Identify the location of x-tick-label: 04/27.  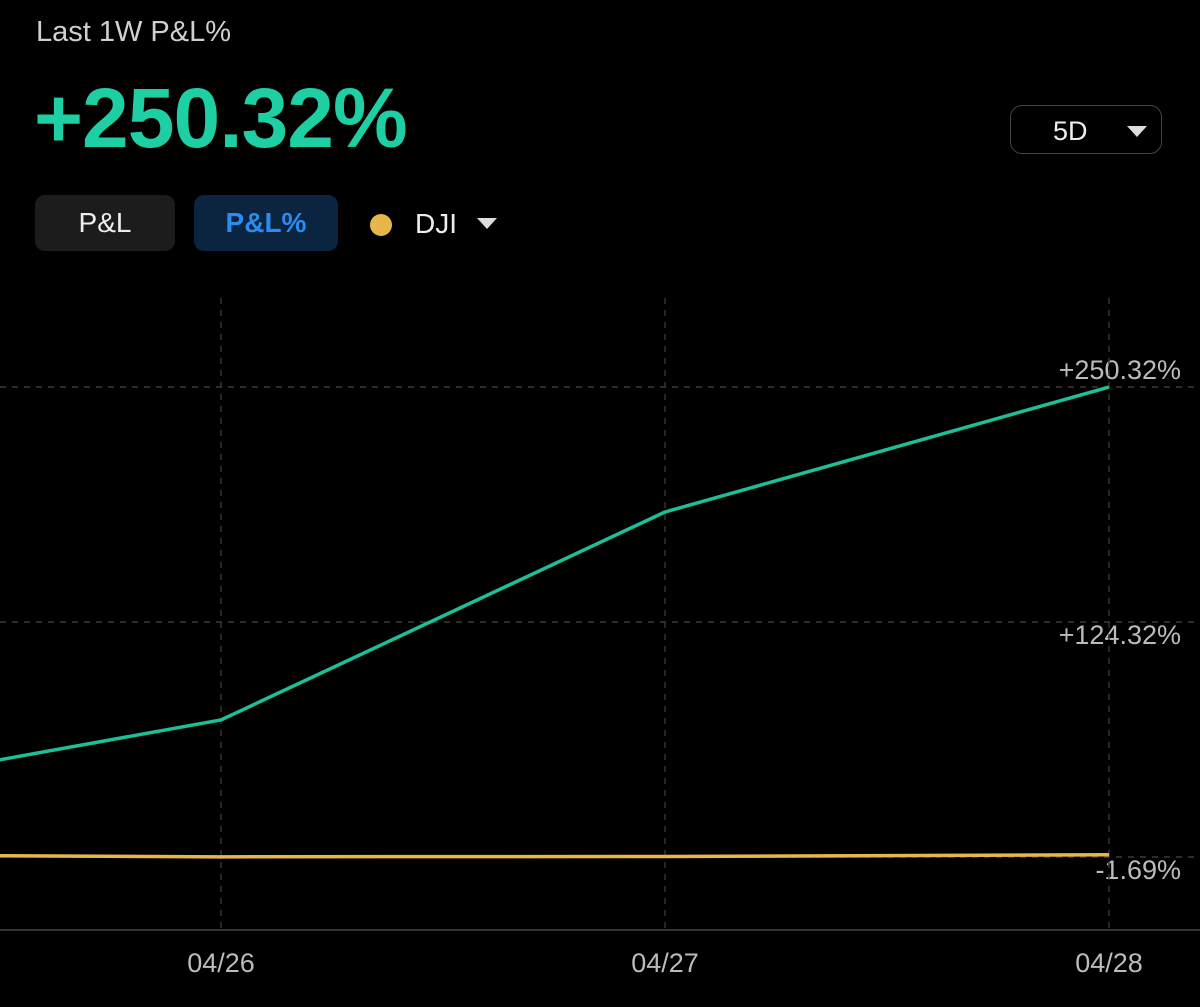
(665, 963).